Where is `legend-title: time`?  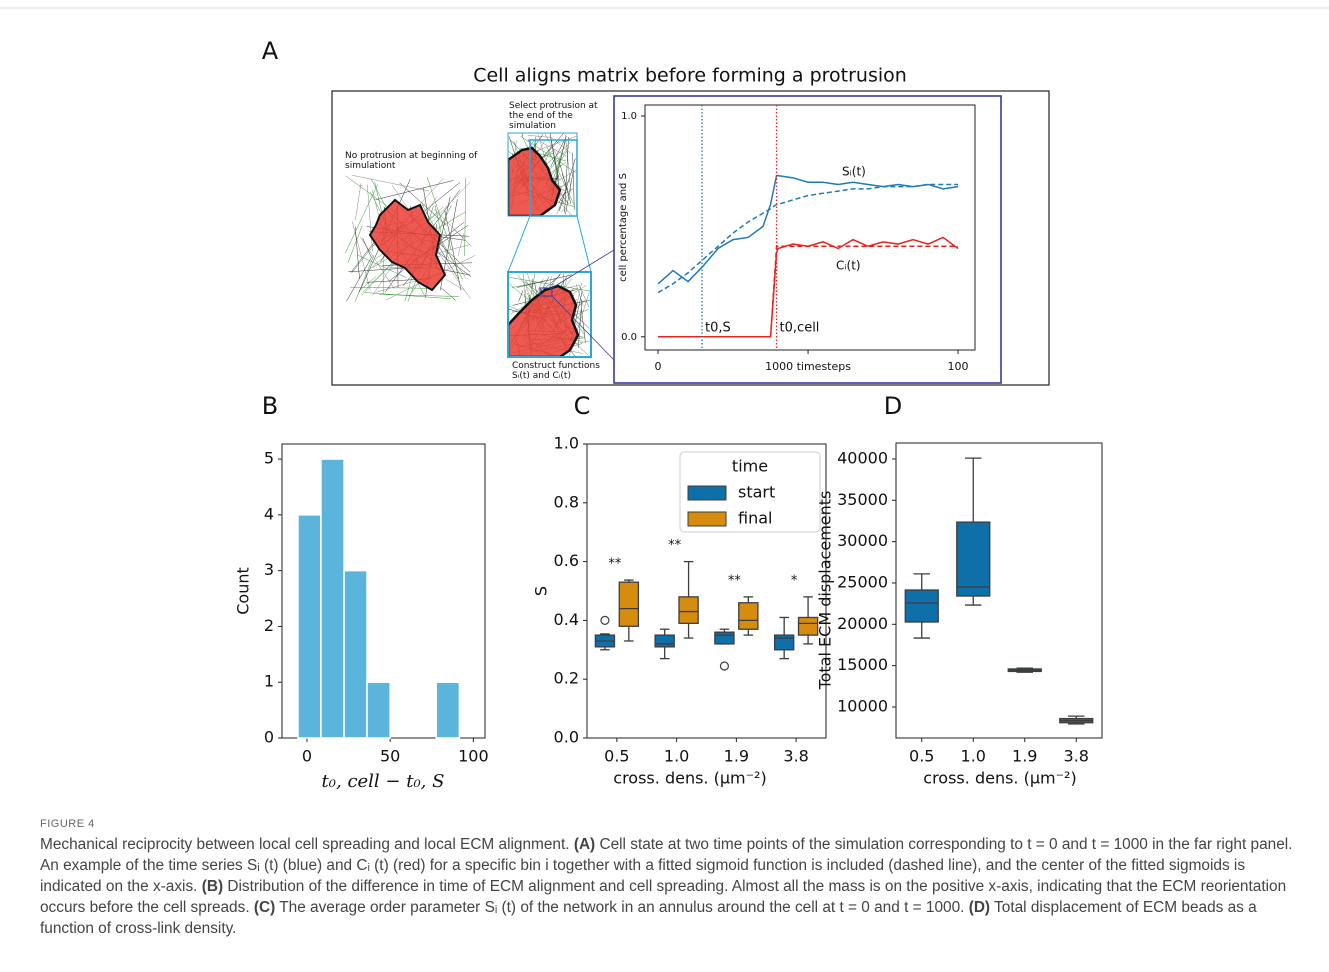 legend-title: time is located at coordinates (750, 466).